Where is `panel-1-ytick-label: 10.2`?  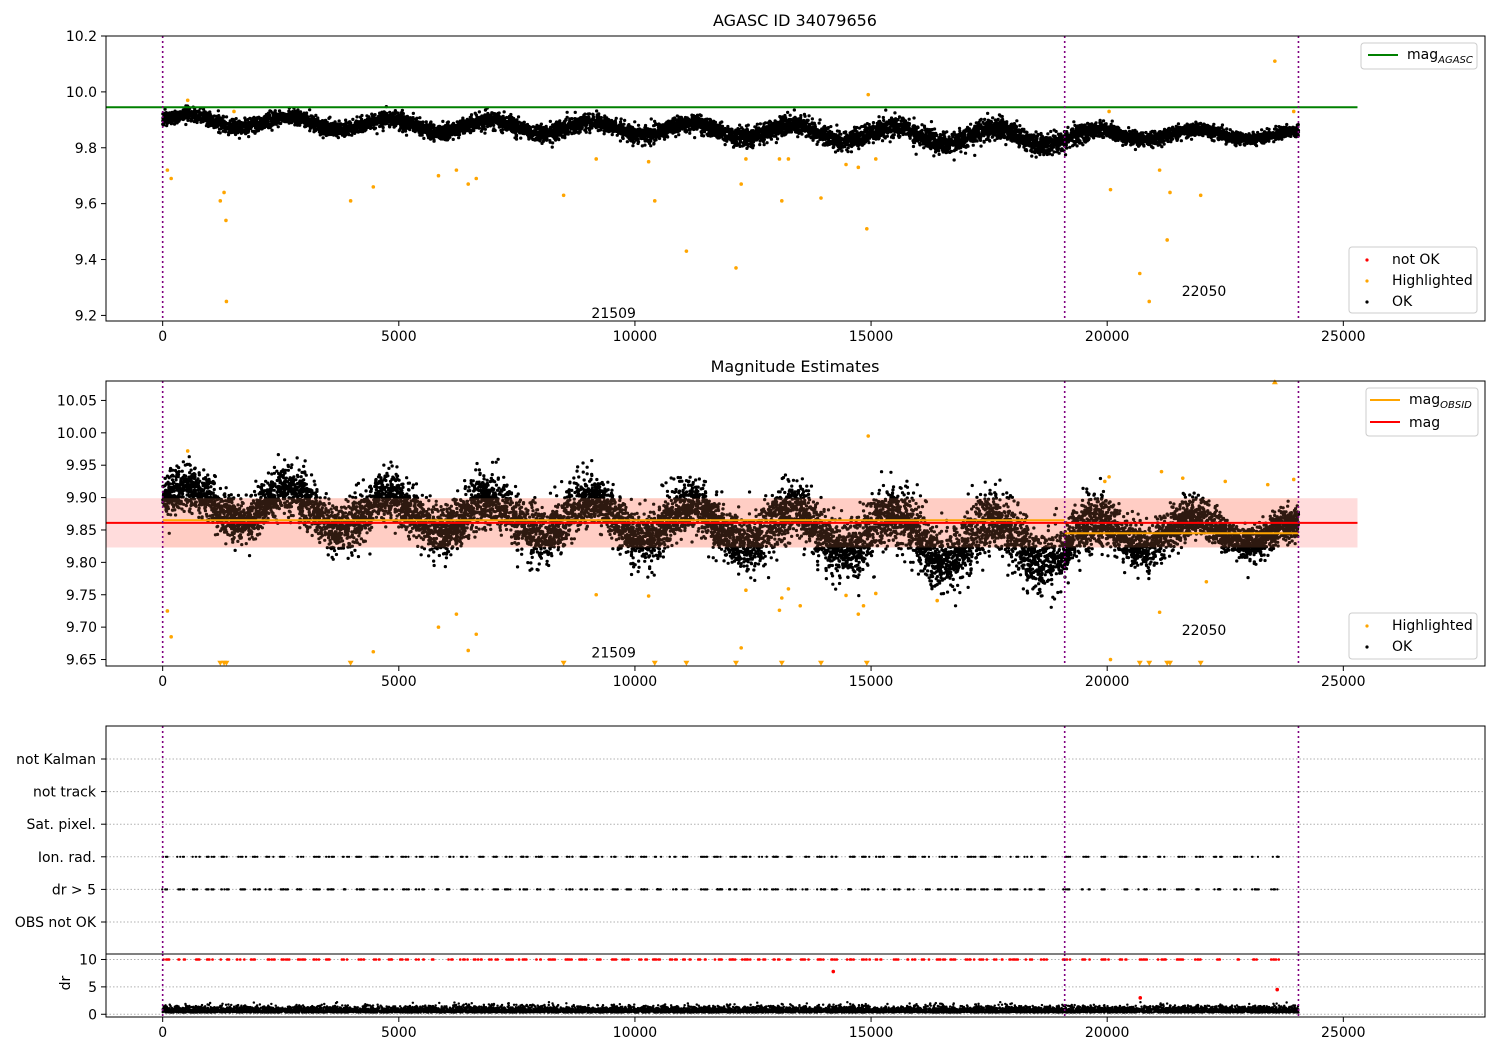 panel-1-ytick-label: 10.2 is located at coordinates (81, 37).